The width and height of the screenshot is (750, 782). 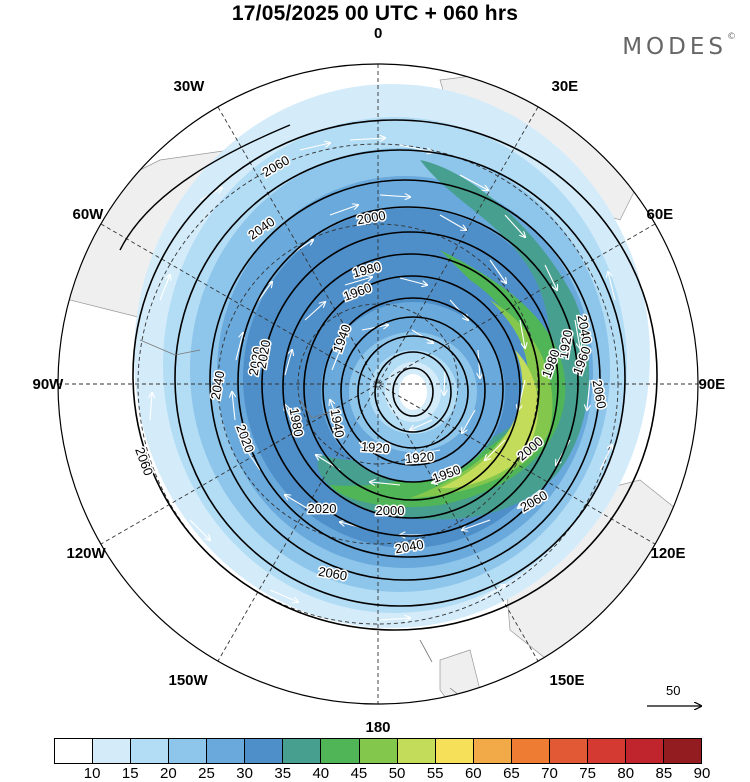 I want to click on colorbar-label: 10, so click(x=92, y=773).